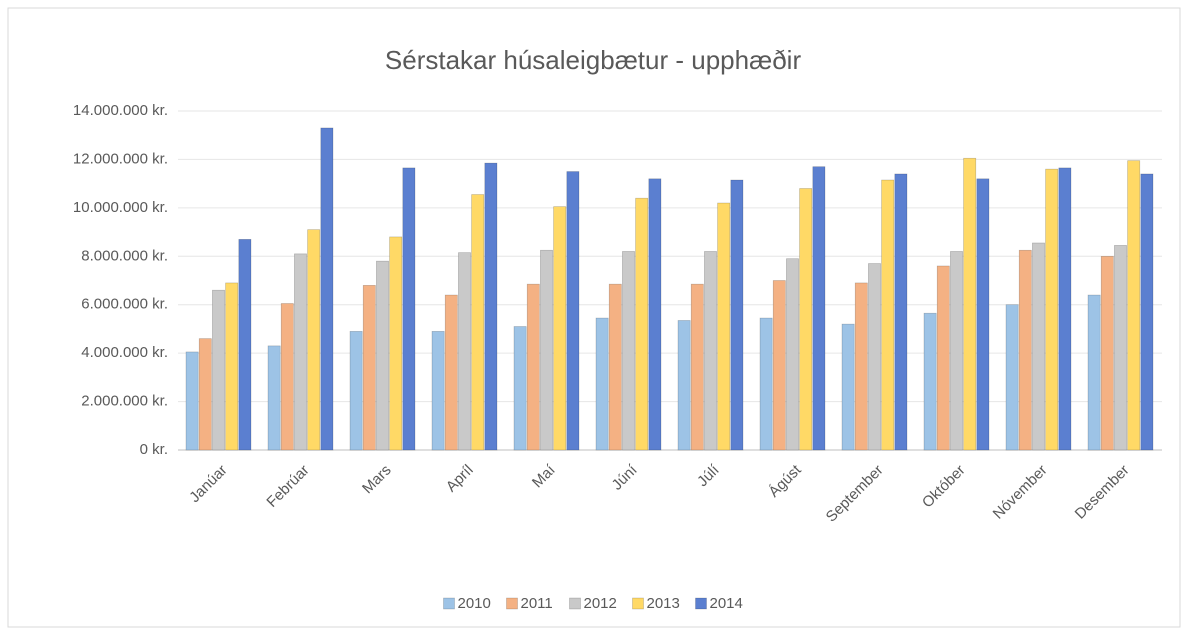  I want to click on y-tick-label: 6.000.000 kr., so click(124, 304).